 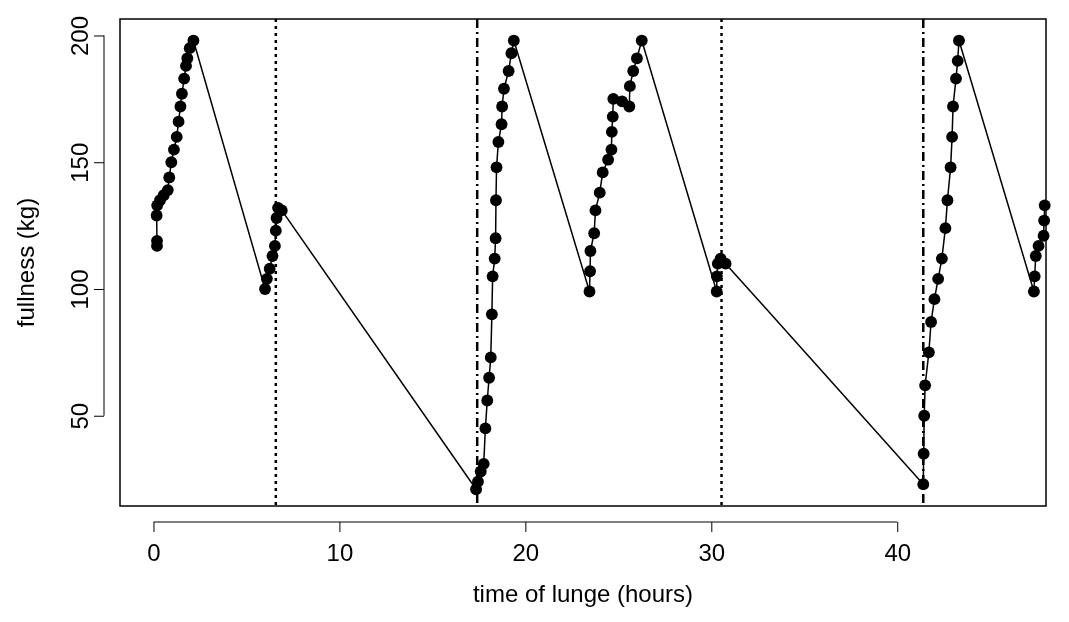 What do you see at coordinates (526, 553) in the screenshot?
I see `x-tick-label: 20` at bounding box center [526, 553].